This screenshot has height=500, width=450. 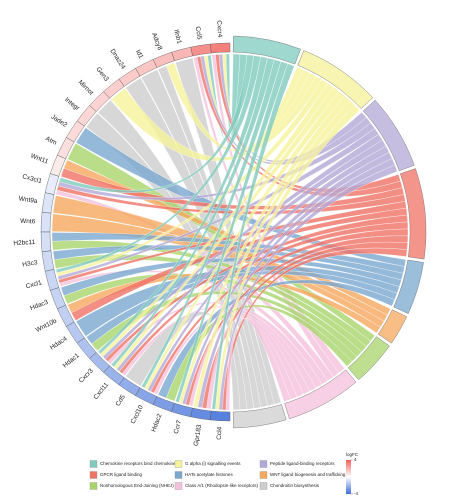 What do you see at coordinates (24, 243) in the screenshot?
I see `gene-label: H2bc11` at bounding box center [24, 243].